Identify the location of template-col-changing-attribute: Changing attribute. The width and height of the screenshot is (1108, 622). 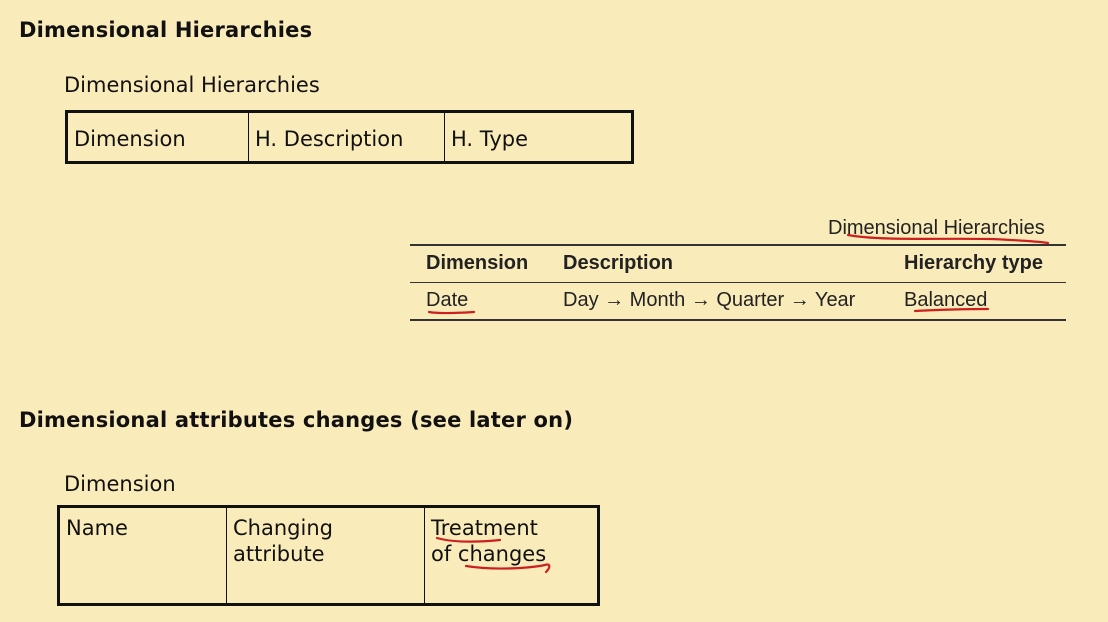
(325, 555).